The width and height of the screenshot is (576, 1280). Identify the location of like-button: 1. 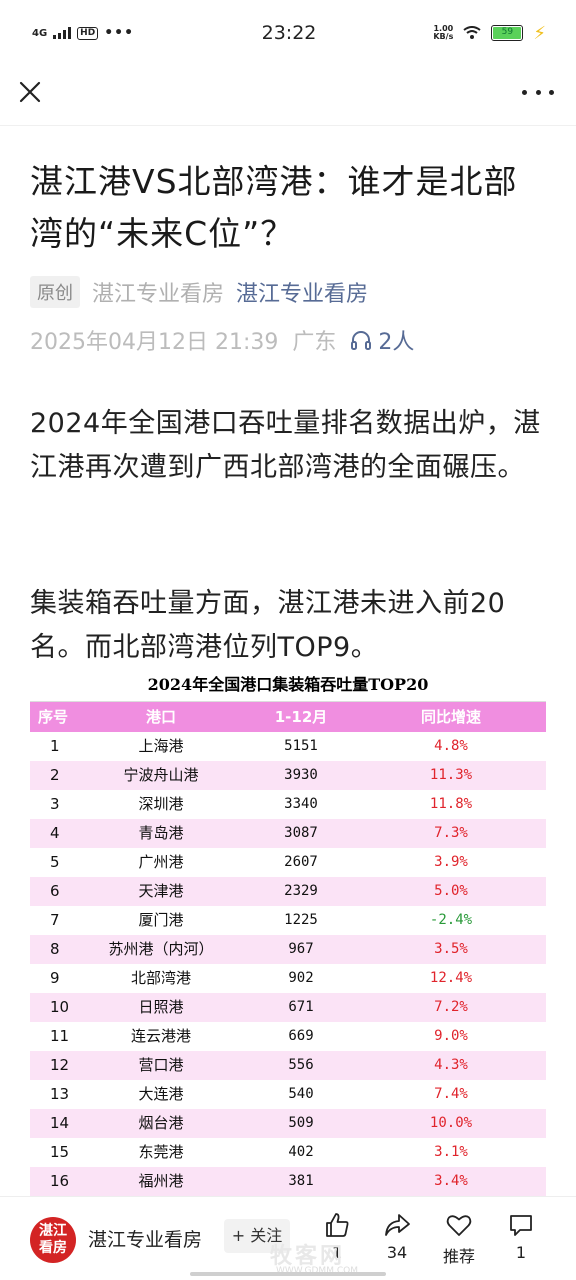
(337, 1236).